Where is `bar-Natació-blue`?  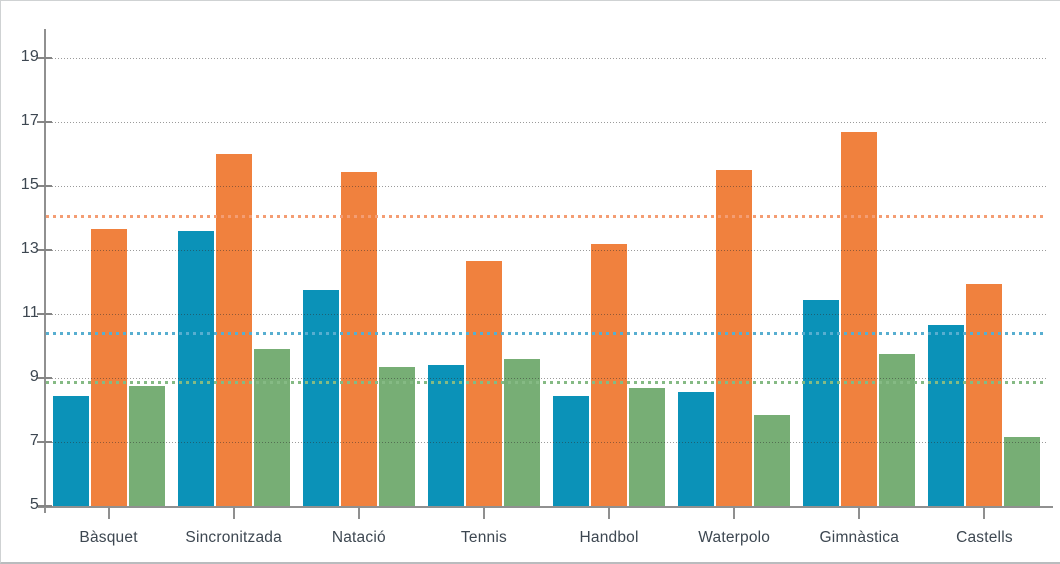
bar-Natació-blue is located at coordinates (320, 398).